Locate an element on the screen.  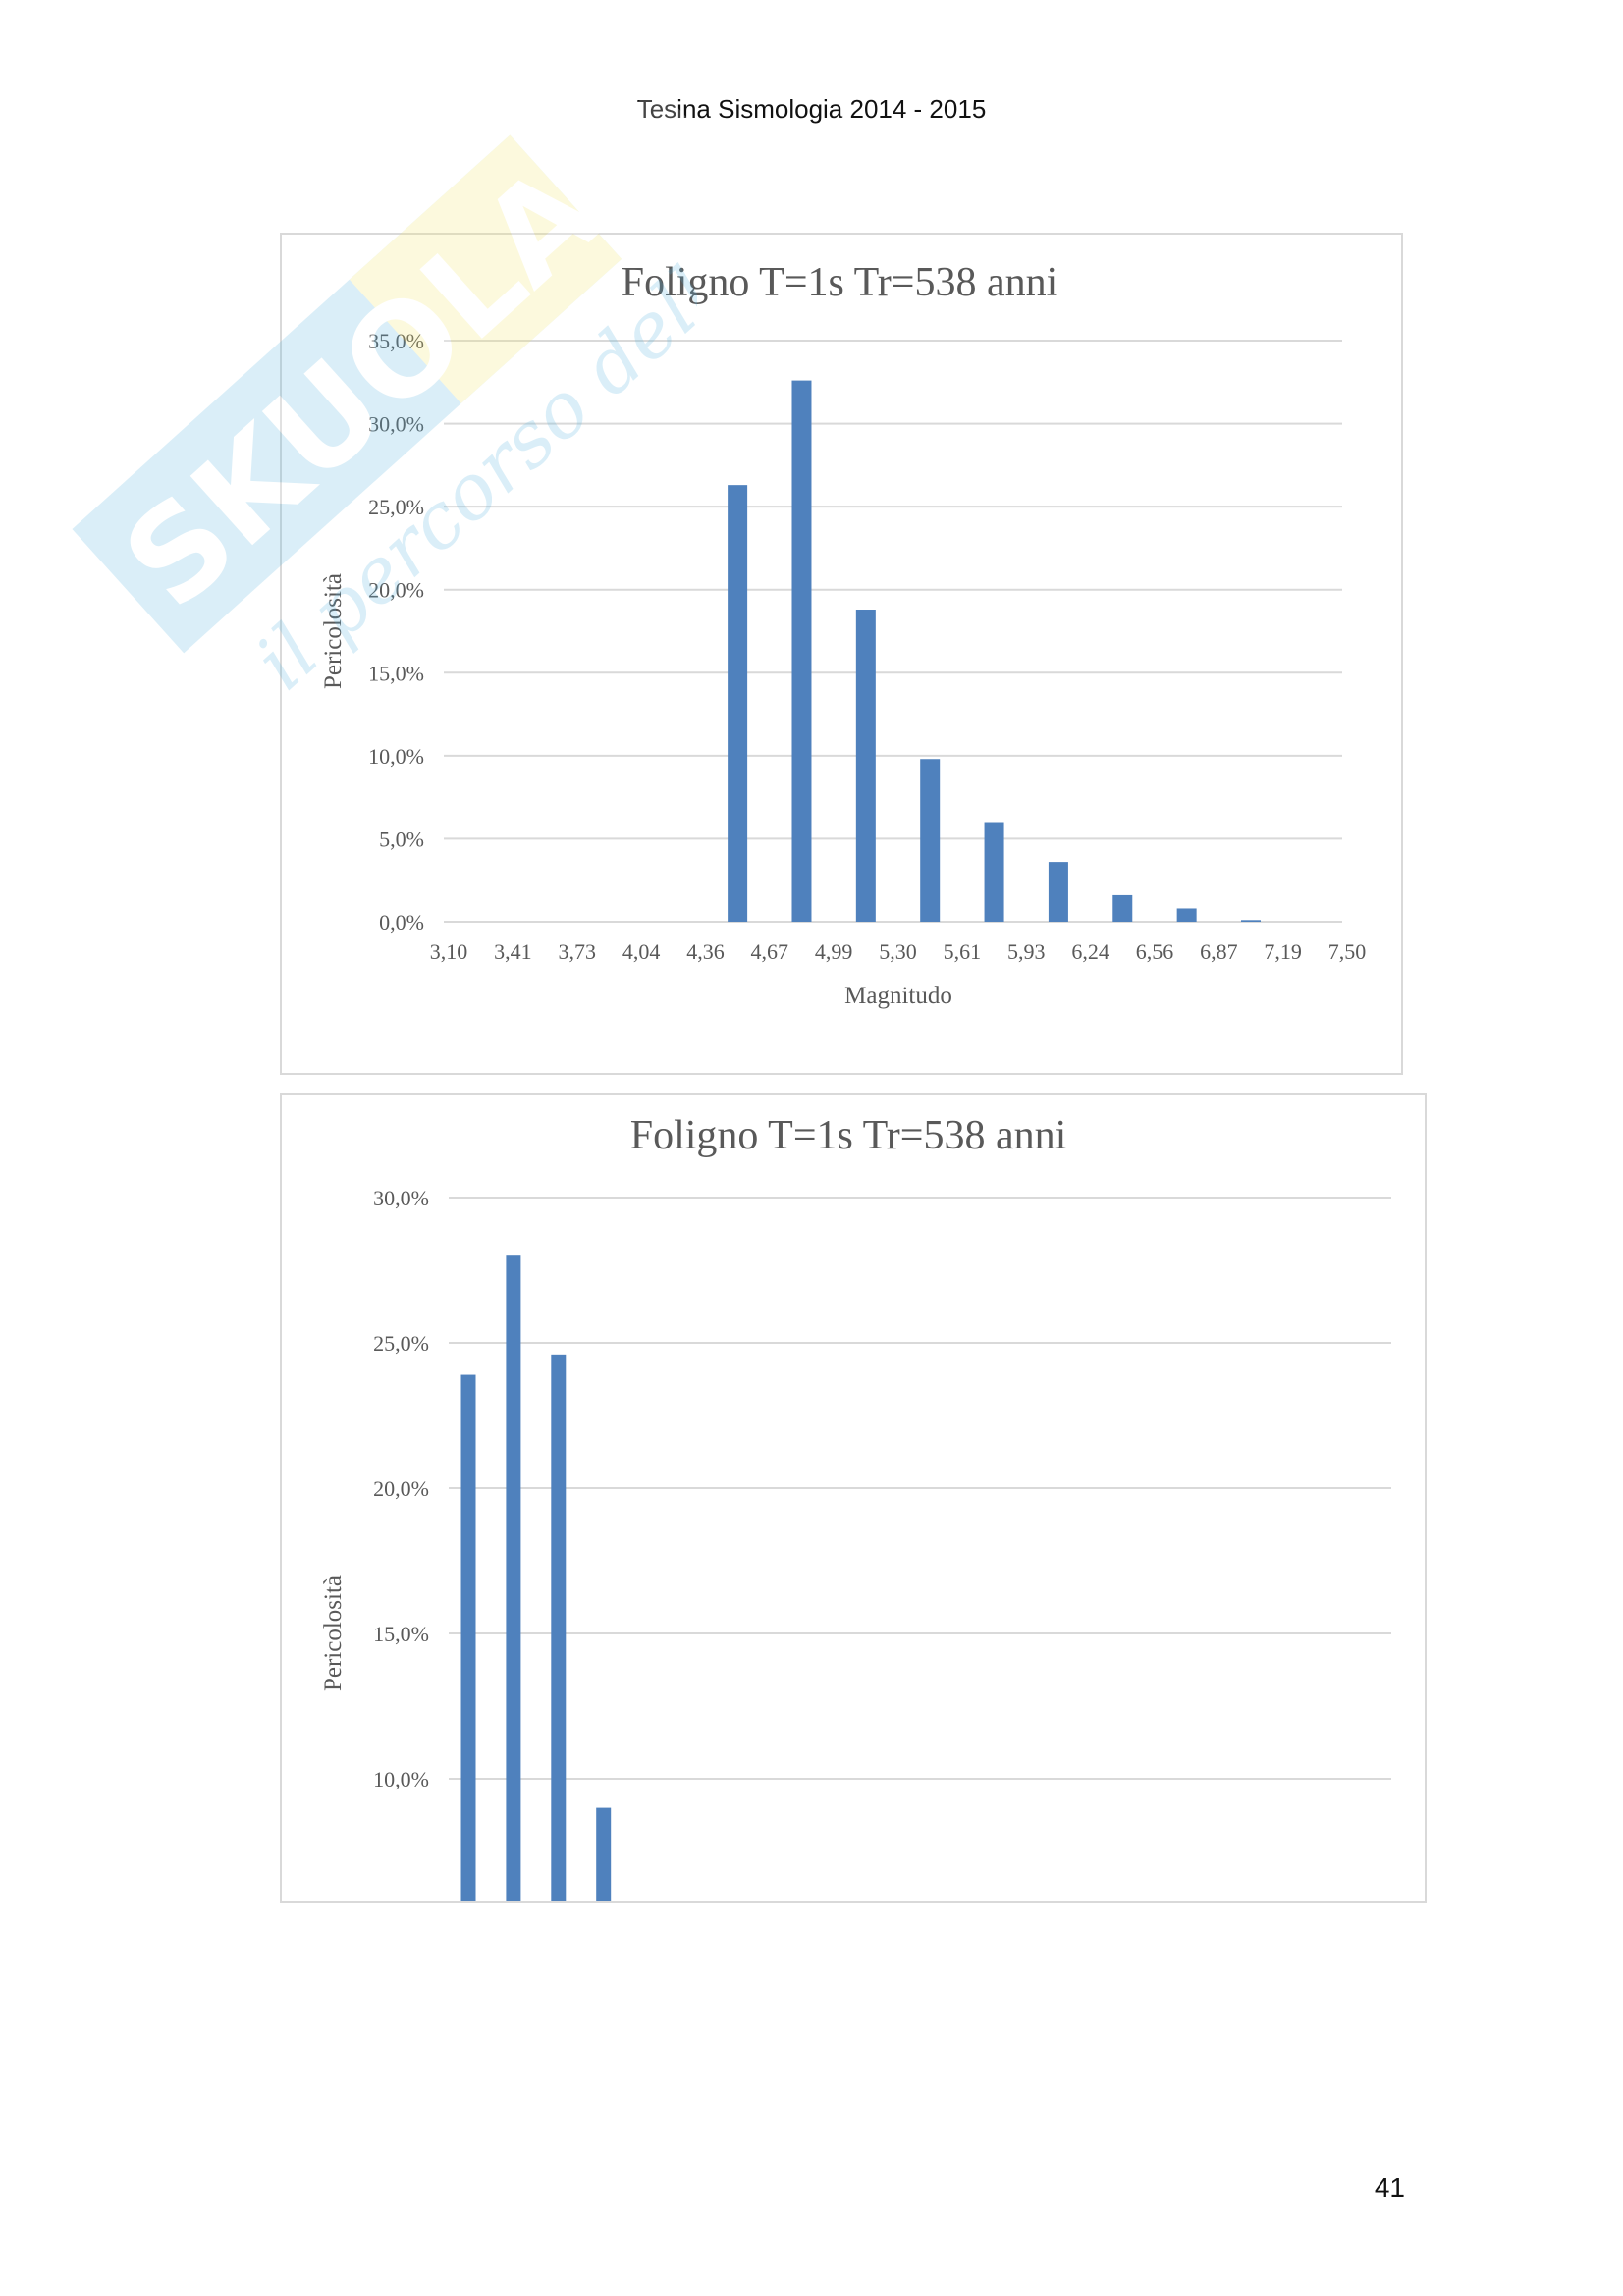
magnitude-y-tick-label: 30,0% is located at coordinates (396, 425).